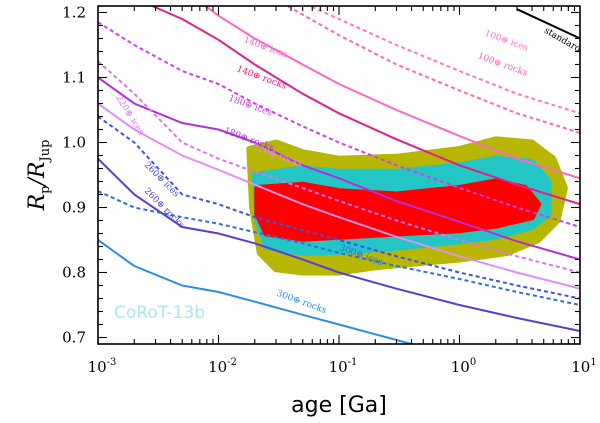 The height and width of the screenshot is (423, 600). I want to click on x-tick-label: 10⁻², so click(222, 366).